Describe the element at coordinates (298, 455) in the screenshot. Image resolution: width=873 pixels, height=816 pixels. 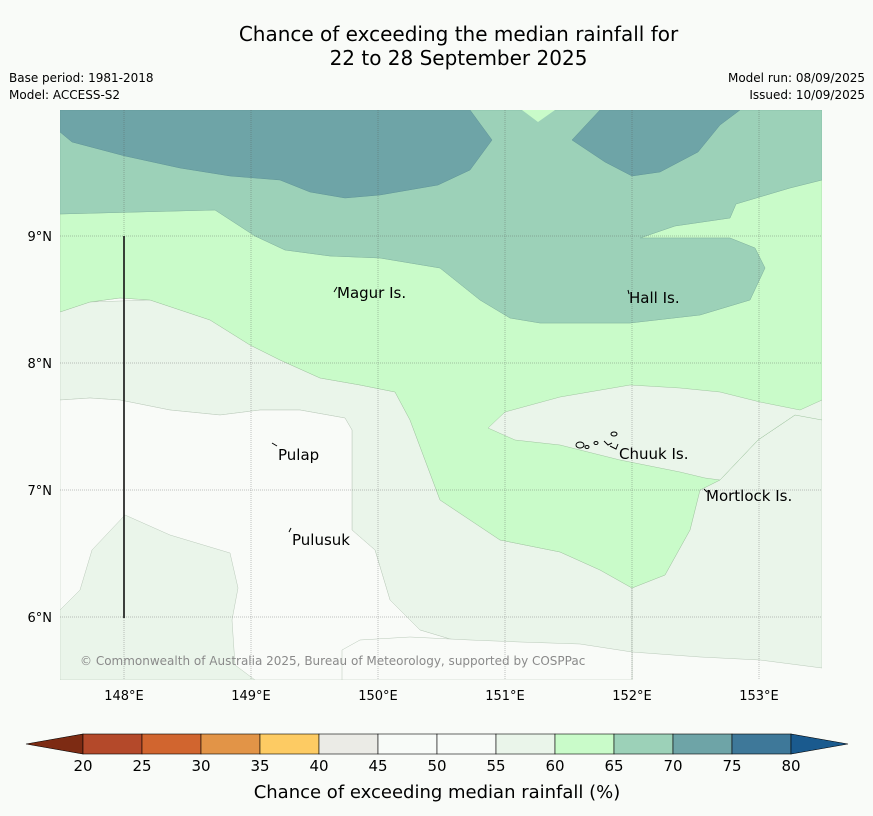
I see `place-label-pulap: Pulap` at that location.